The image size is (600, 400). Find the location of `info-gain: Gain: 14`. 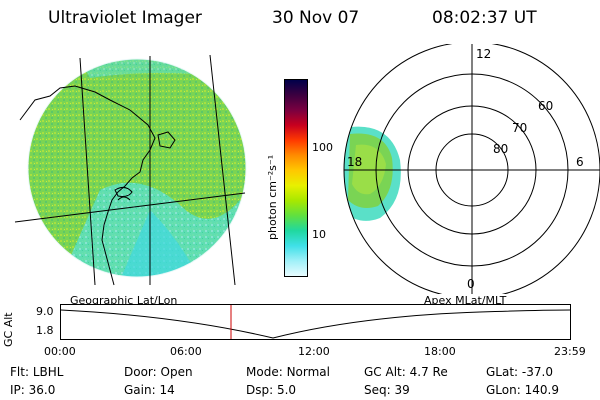

info-gain: Gain: 14 is located at coordinates (149, 390).